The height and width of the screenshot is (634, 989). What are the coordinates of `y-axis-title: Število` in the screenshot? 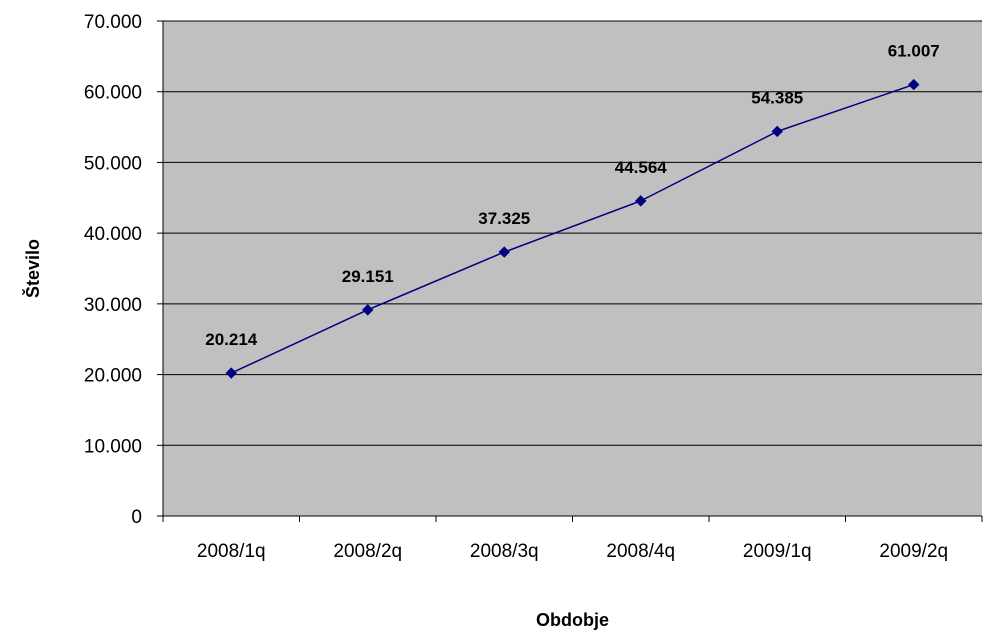 It's located at (32, 268).